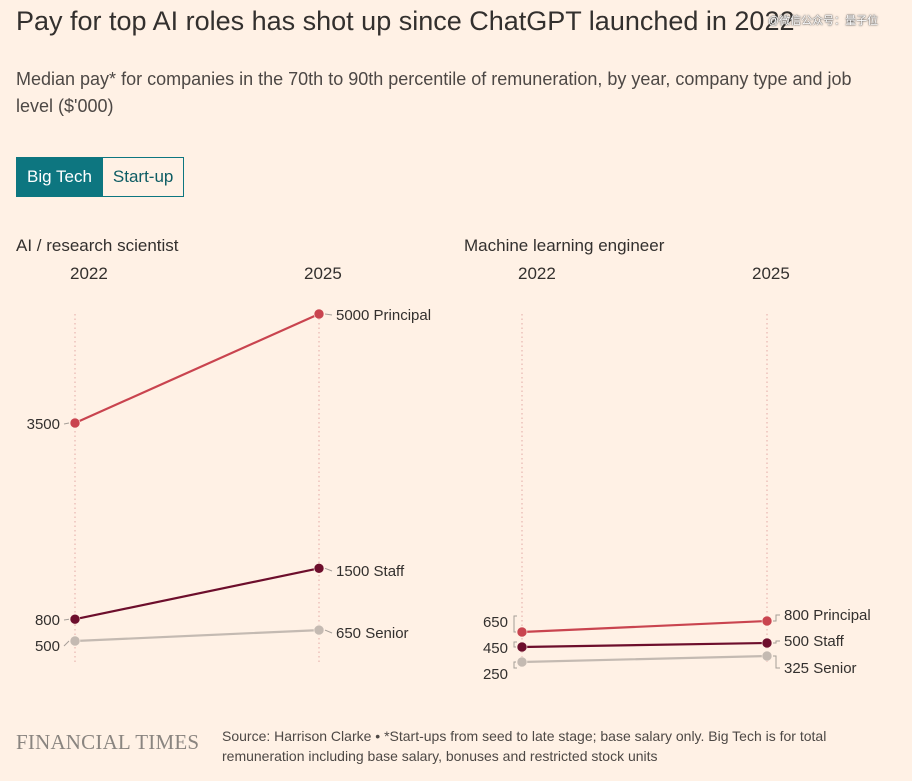 Image resolution: width=912 pixels, height=781 pixels. I want to click on panel2-label-right-staff: 500 Staff, so click(814, 641).